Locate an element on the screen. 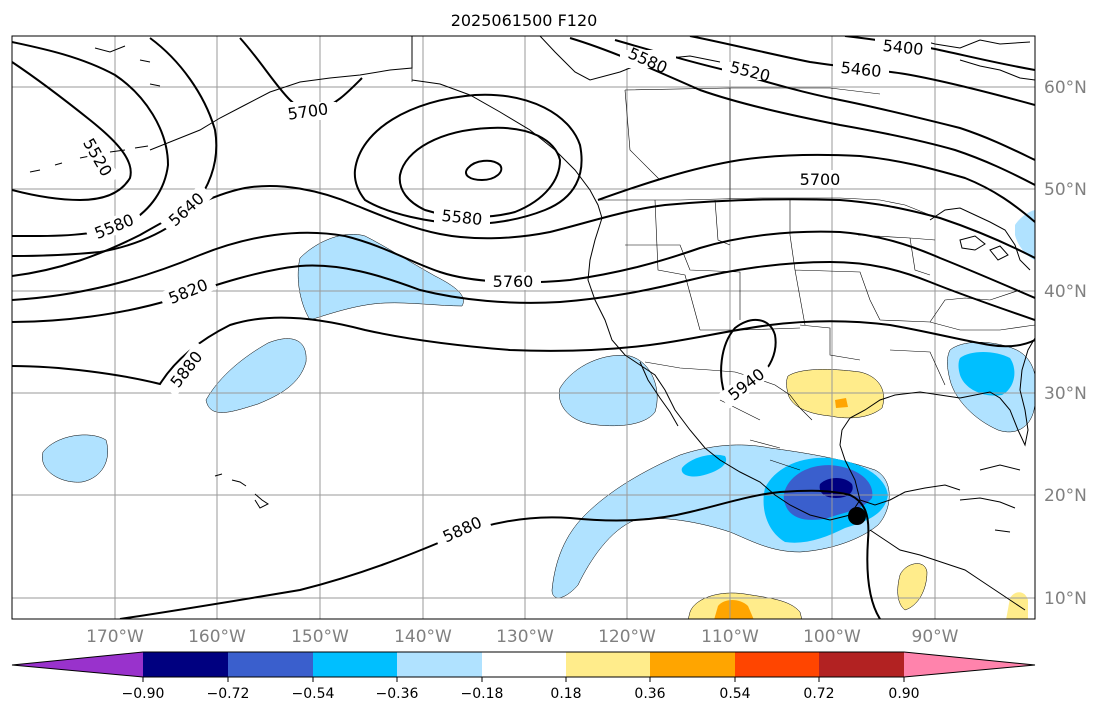  colorbar-tick-label: 0.90 is located at coordinates (903, 694).